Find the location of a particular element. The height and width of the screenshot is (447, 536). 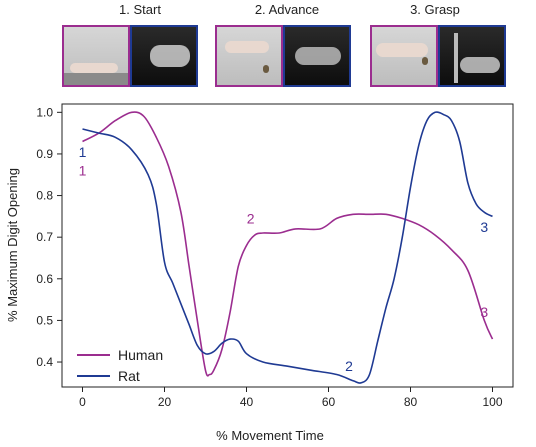

photo-panel-start is located at coordinates (130, 56).